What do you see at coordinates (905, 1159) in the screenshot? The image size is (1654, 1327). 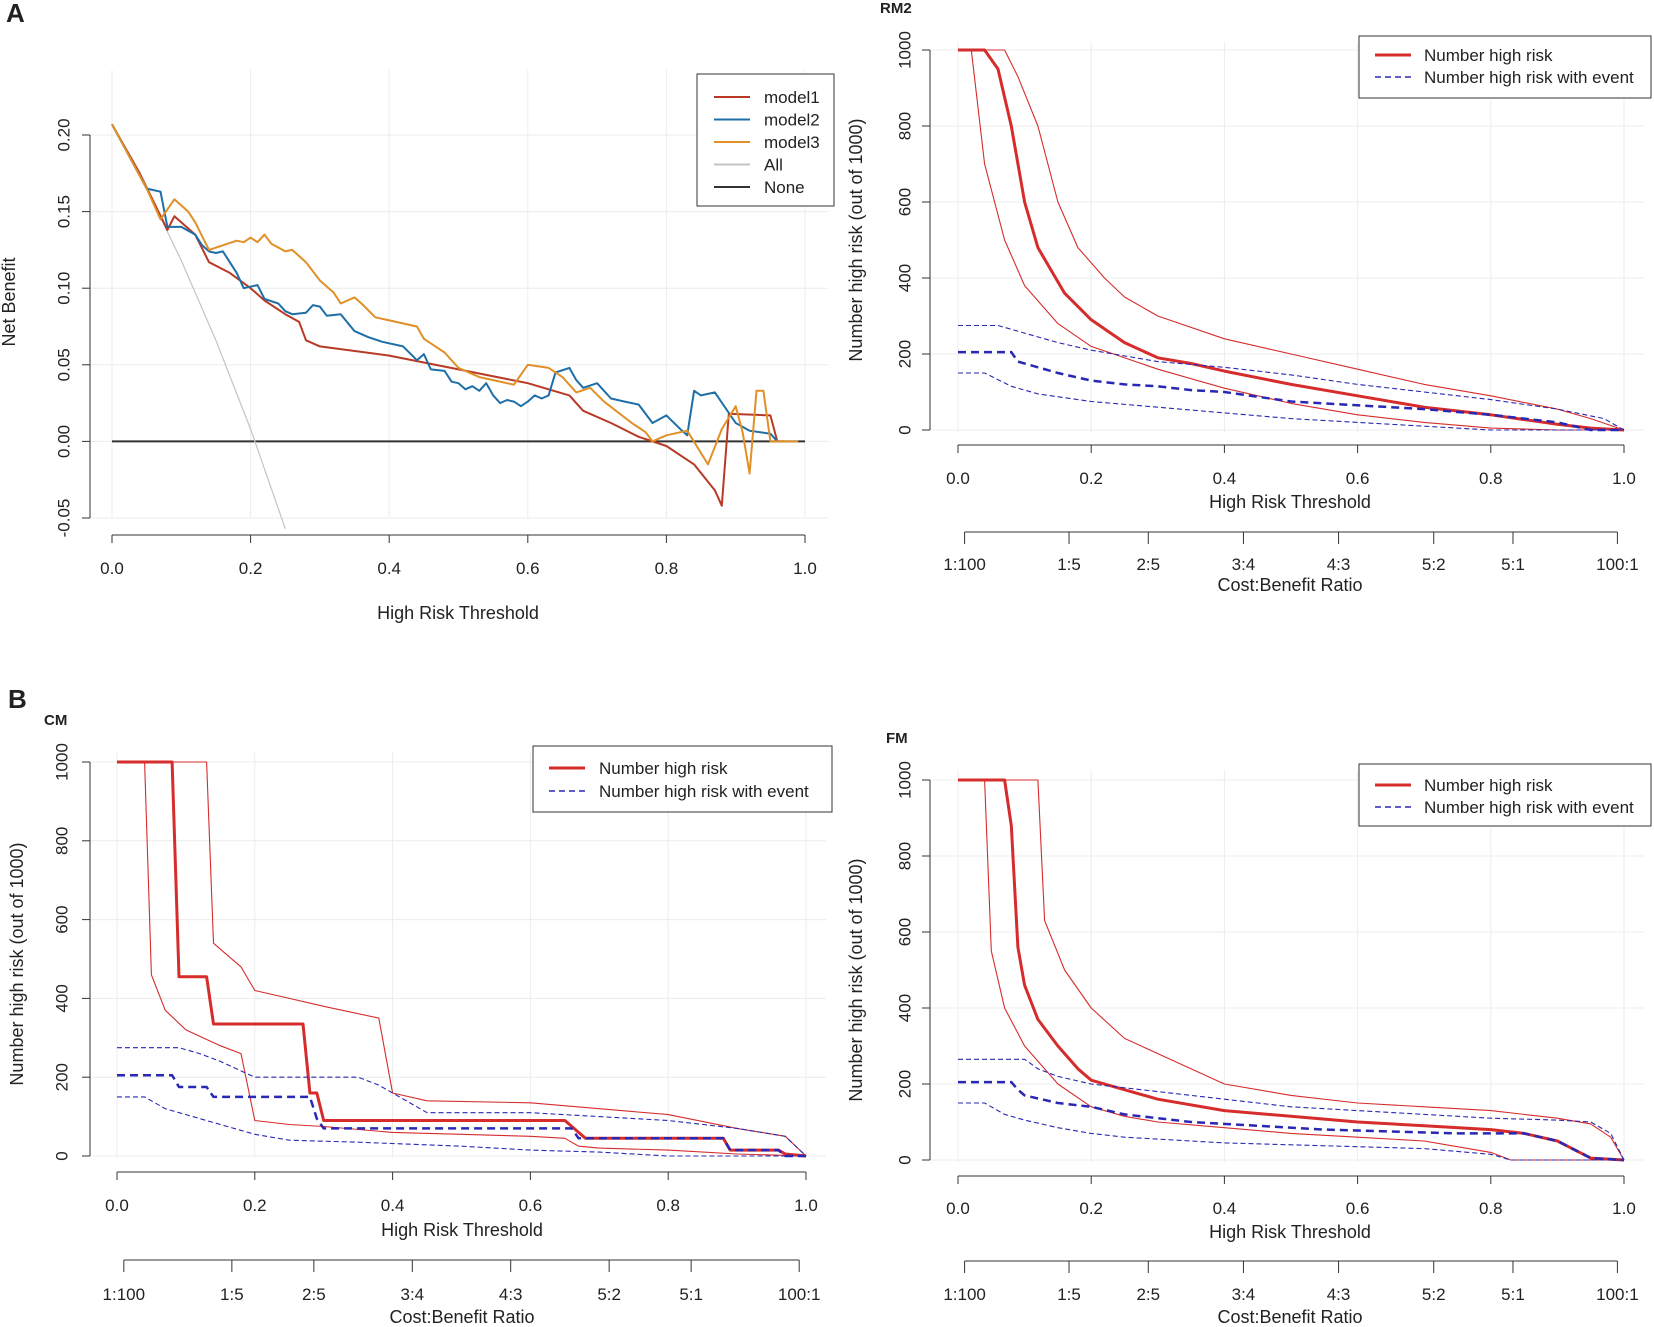 I see `fm-y-tick-label: 0` at bounding box center [905, 1159].